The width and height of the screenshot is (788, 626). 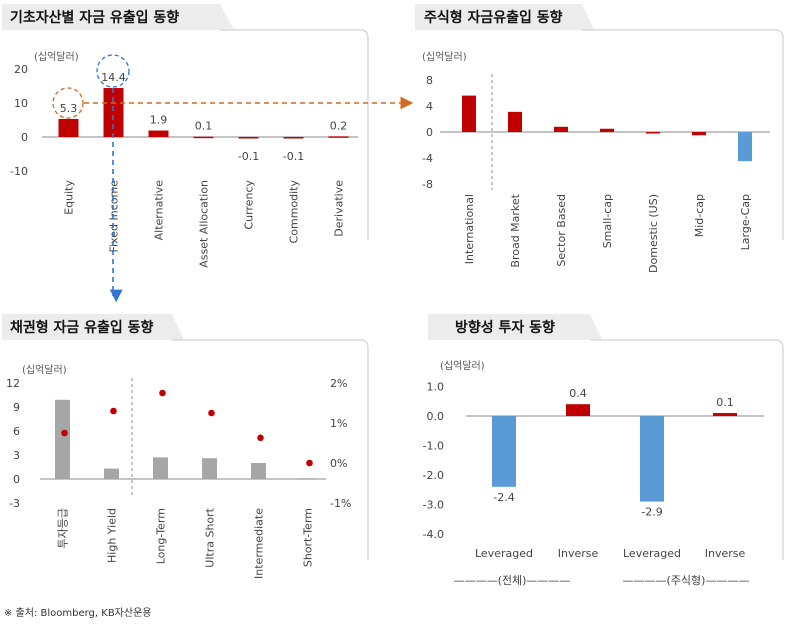 I want to click on y-tick-label: -3, so click(x=14, y=503).